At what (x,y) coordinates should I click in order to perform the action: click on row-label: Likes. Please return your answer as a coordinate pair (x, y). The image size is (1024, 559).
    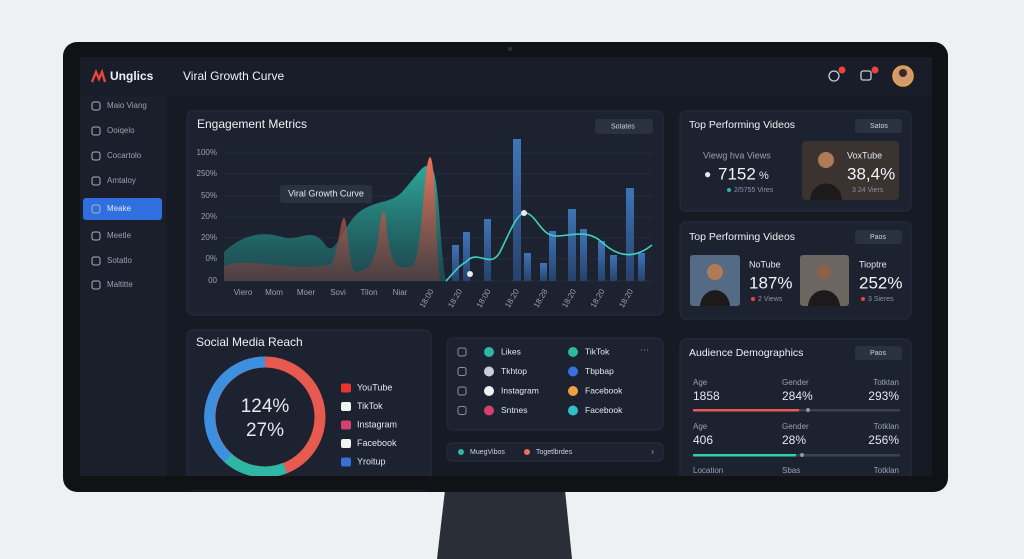
    Looking at the image, I should click on (511, 351).